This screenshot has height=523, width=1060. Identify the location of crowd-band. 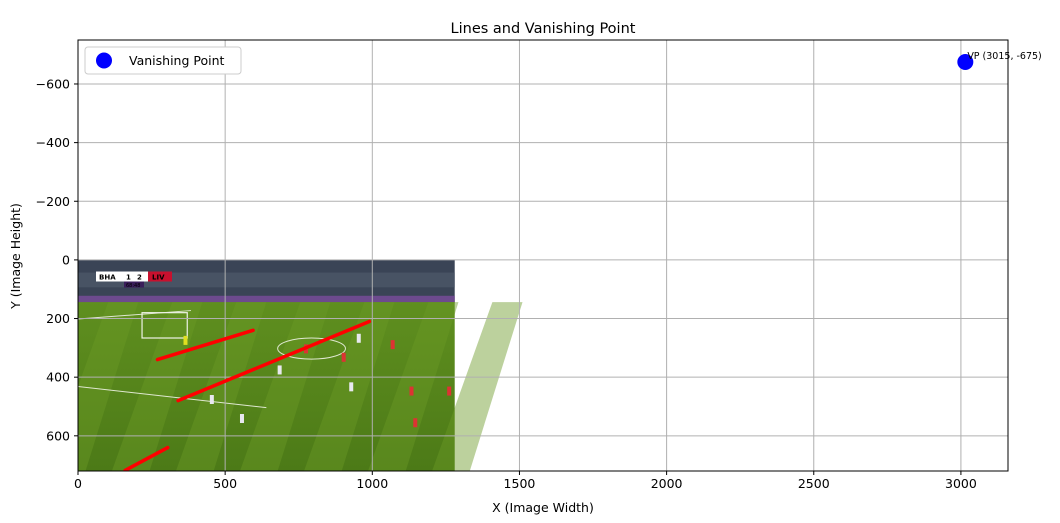
(266, 280).